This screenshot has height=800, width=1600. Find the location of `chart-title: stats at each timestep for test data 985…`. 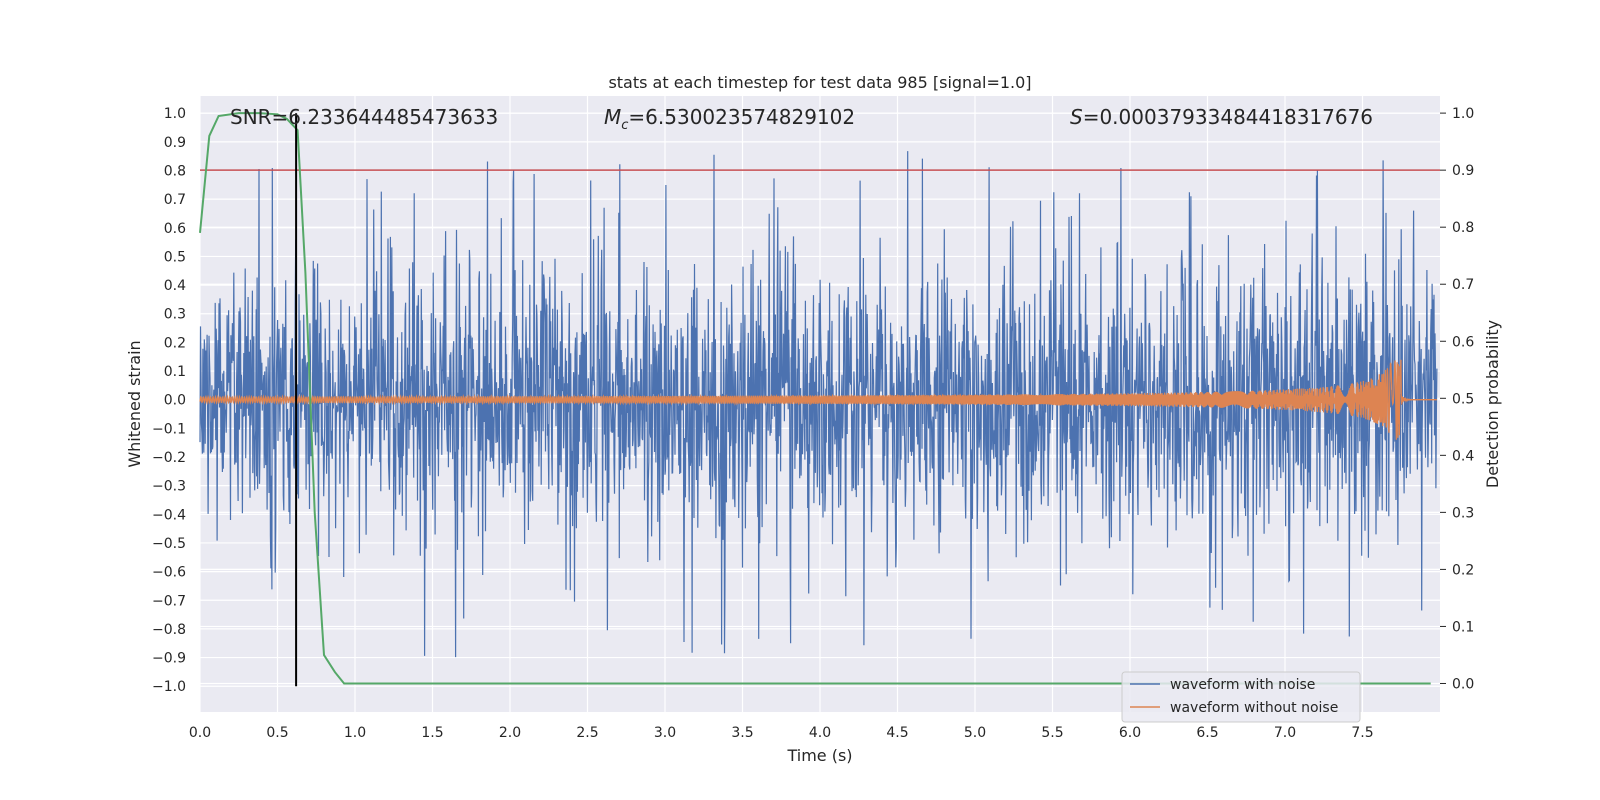

chart-title: stats at each timestep for test data 985… is located at coordinates (819, 82).